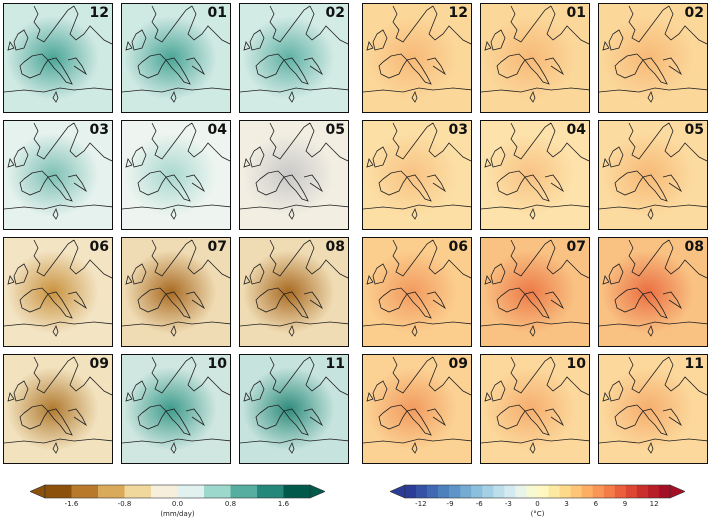  I want to click on temperature-map-panel: 01, so click(535, 58).